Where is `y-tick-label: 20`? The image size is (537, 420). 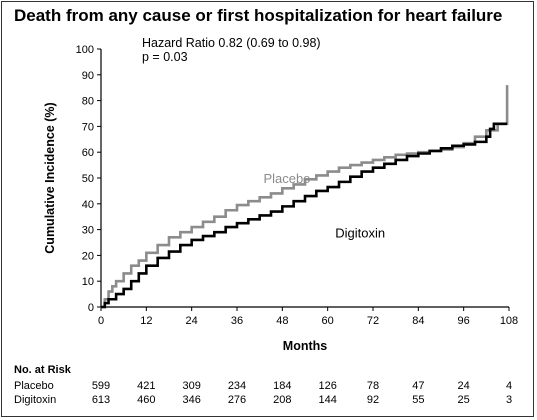 y-tick-label: 20 is located at coordinates (88, 256).